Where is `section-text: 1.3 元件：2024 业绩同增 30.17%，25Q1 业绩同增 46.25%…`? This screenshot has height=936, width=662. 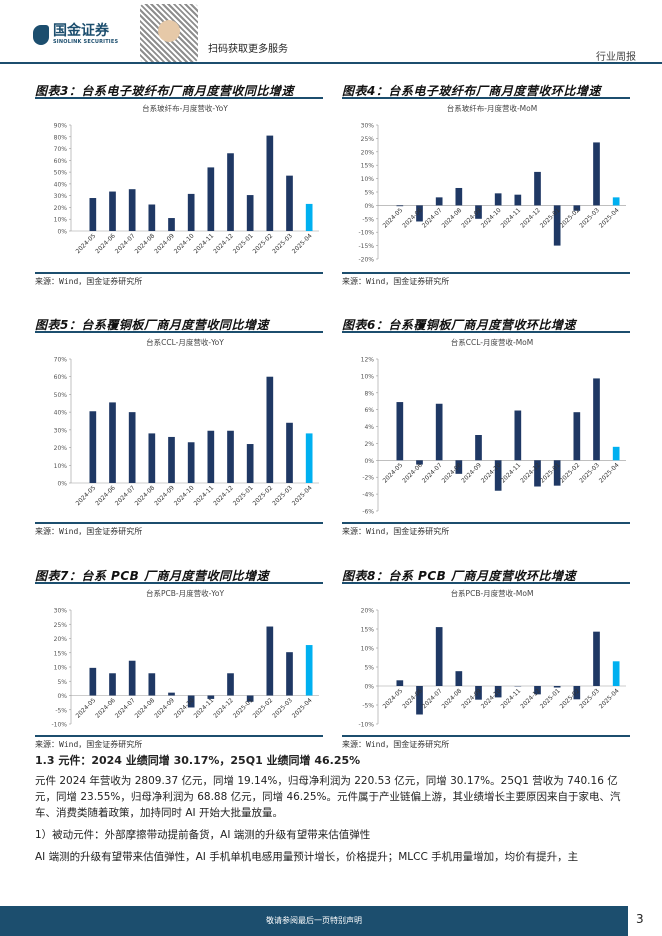
section-text: 1.3 元件：2024 业绩同增 30.17%，25Q1 业绩同增 46.25%… is located at coordinates (335, 827).